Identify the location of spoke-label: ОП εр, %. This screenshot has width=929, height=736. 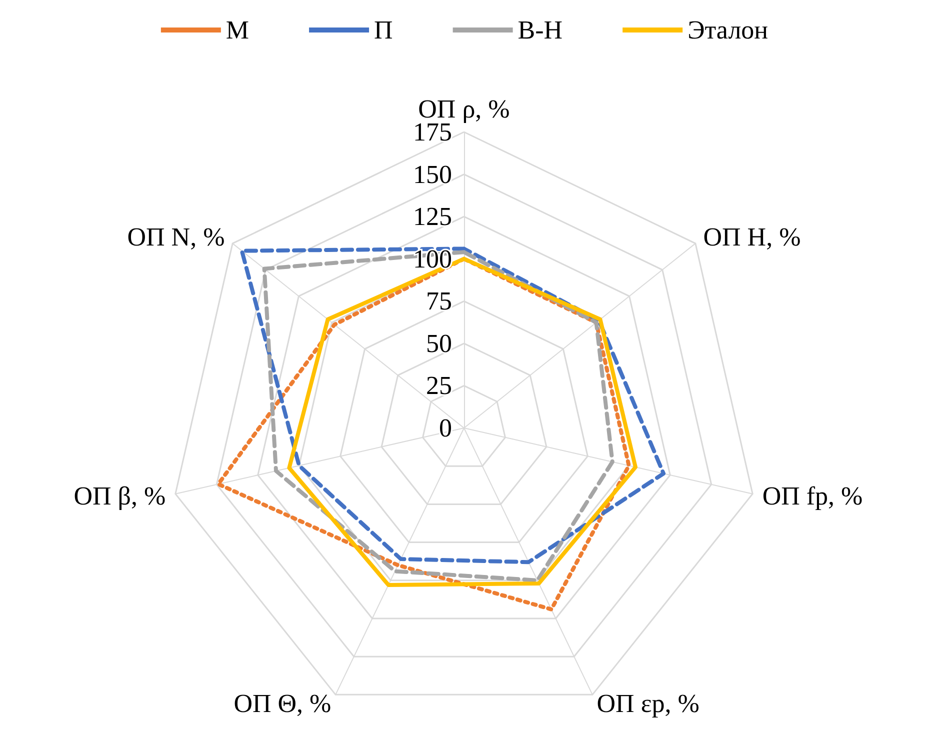
(648, 703).